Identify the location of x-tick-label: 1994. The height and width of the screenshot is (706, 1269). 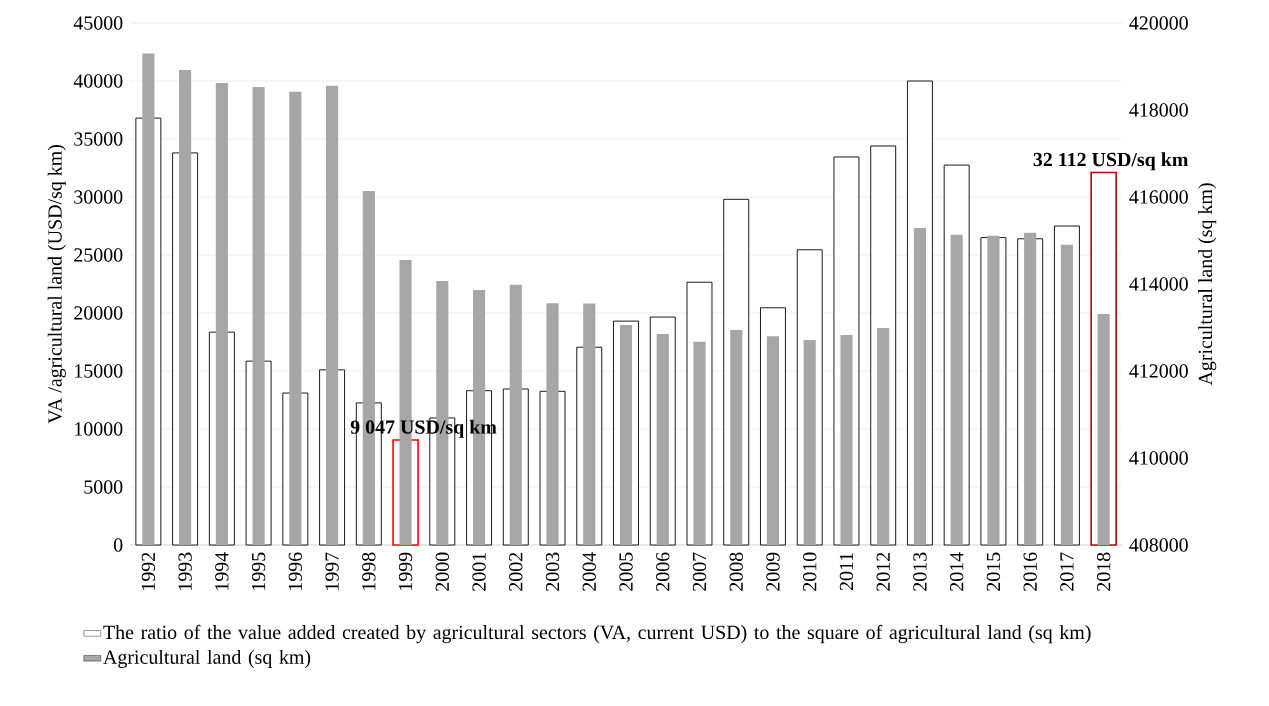
(222, 571).